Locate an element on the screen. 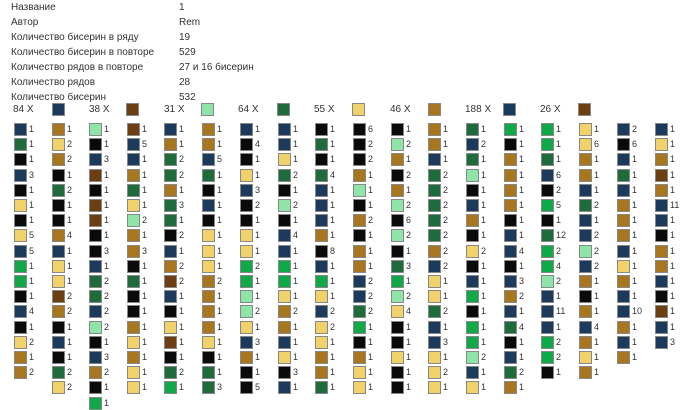 The width and height of the screenshot is (690, 410). bead-count: 5 is located at coordinates (220, 159).